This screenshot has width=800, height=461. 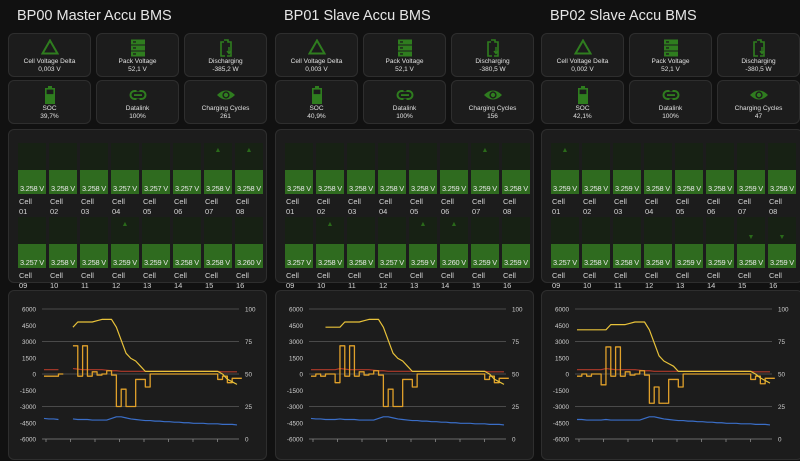 What do you see at coordinates (28, 423) in the screenshot?
I see `left-axis-tick-label: -4500` at bounding box center [28, 423].